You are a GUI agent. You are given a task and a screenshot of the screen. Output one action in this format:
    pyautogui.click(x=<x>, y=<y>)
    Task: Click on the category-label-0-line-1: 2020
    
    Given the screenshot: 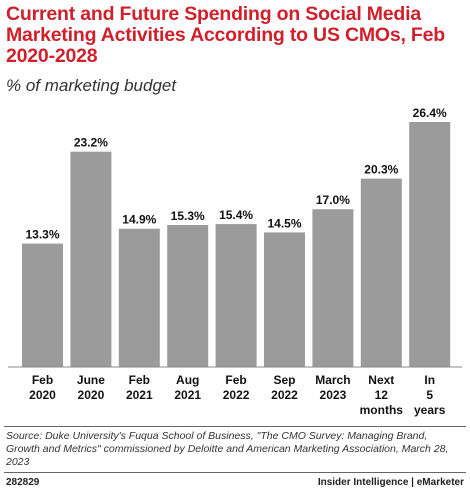 What is the action you would take?
    pyautogui.click(x=42, y=395)
    